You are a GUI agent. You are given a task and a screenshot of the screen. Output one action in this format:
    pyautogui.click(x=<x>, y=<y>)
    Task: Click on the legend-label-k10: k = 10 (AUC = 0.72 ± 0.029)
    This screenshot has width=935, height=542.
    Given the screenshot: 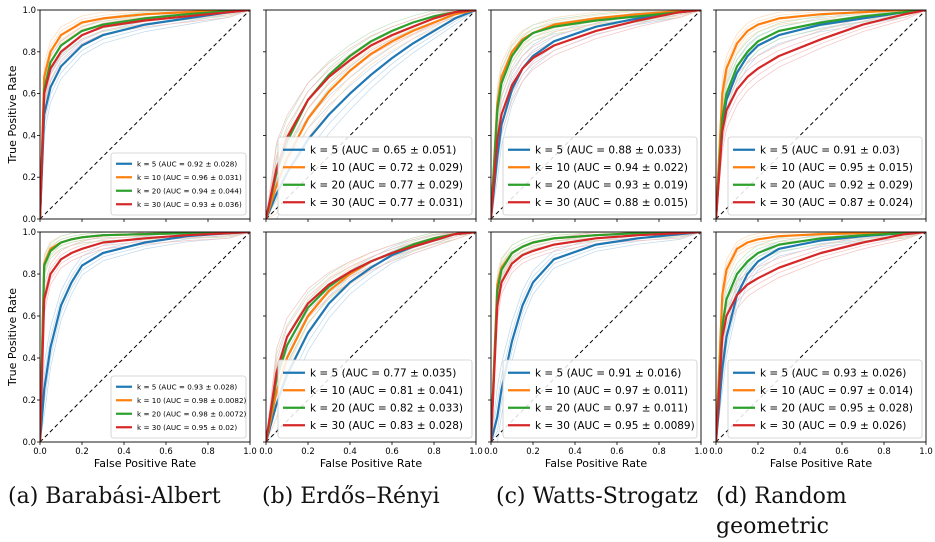 What is the action you would take?
    pyautogui.click(x=386, y=168)
    